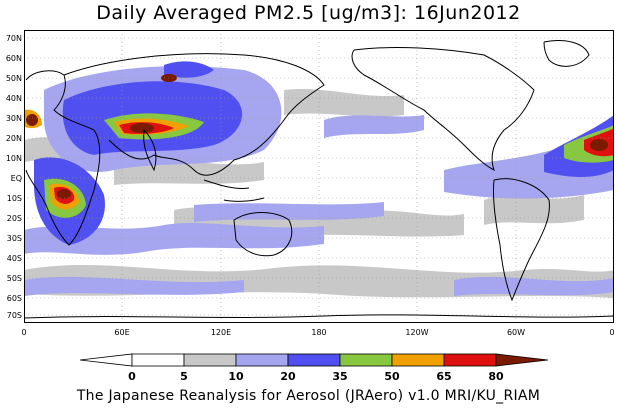 Image resolution: width=617 pixels, height=410 pixels. What do you see at coordinates (132, 376) in the screenshot?
I see `colorbar-label: 0` at bounding box center [132, 376].